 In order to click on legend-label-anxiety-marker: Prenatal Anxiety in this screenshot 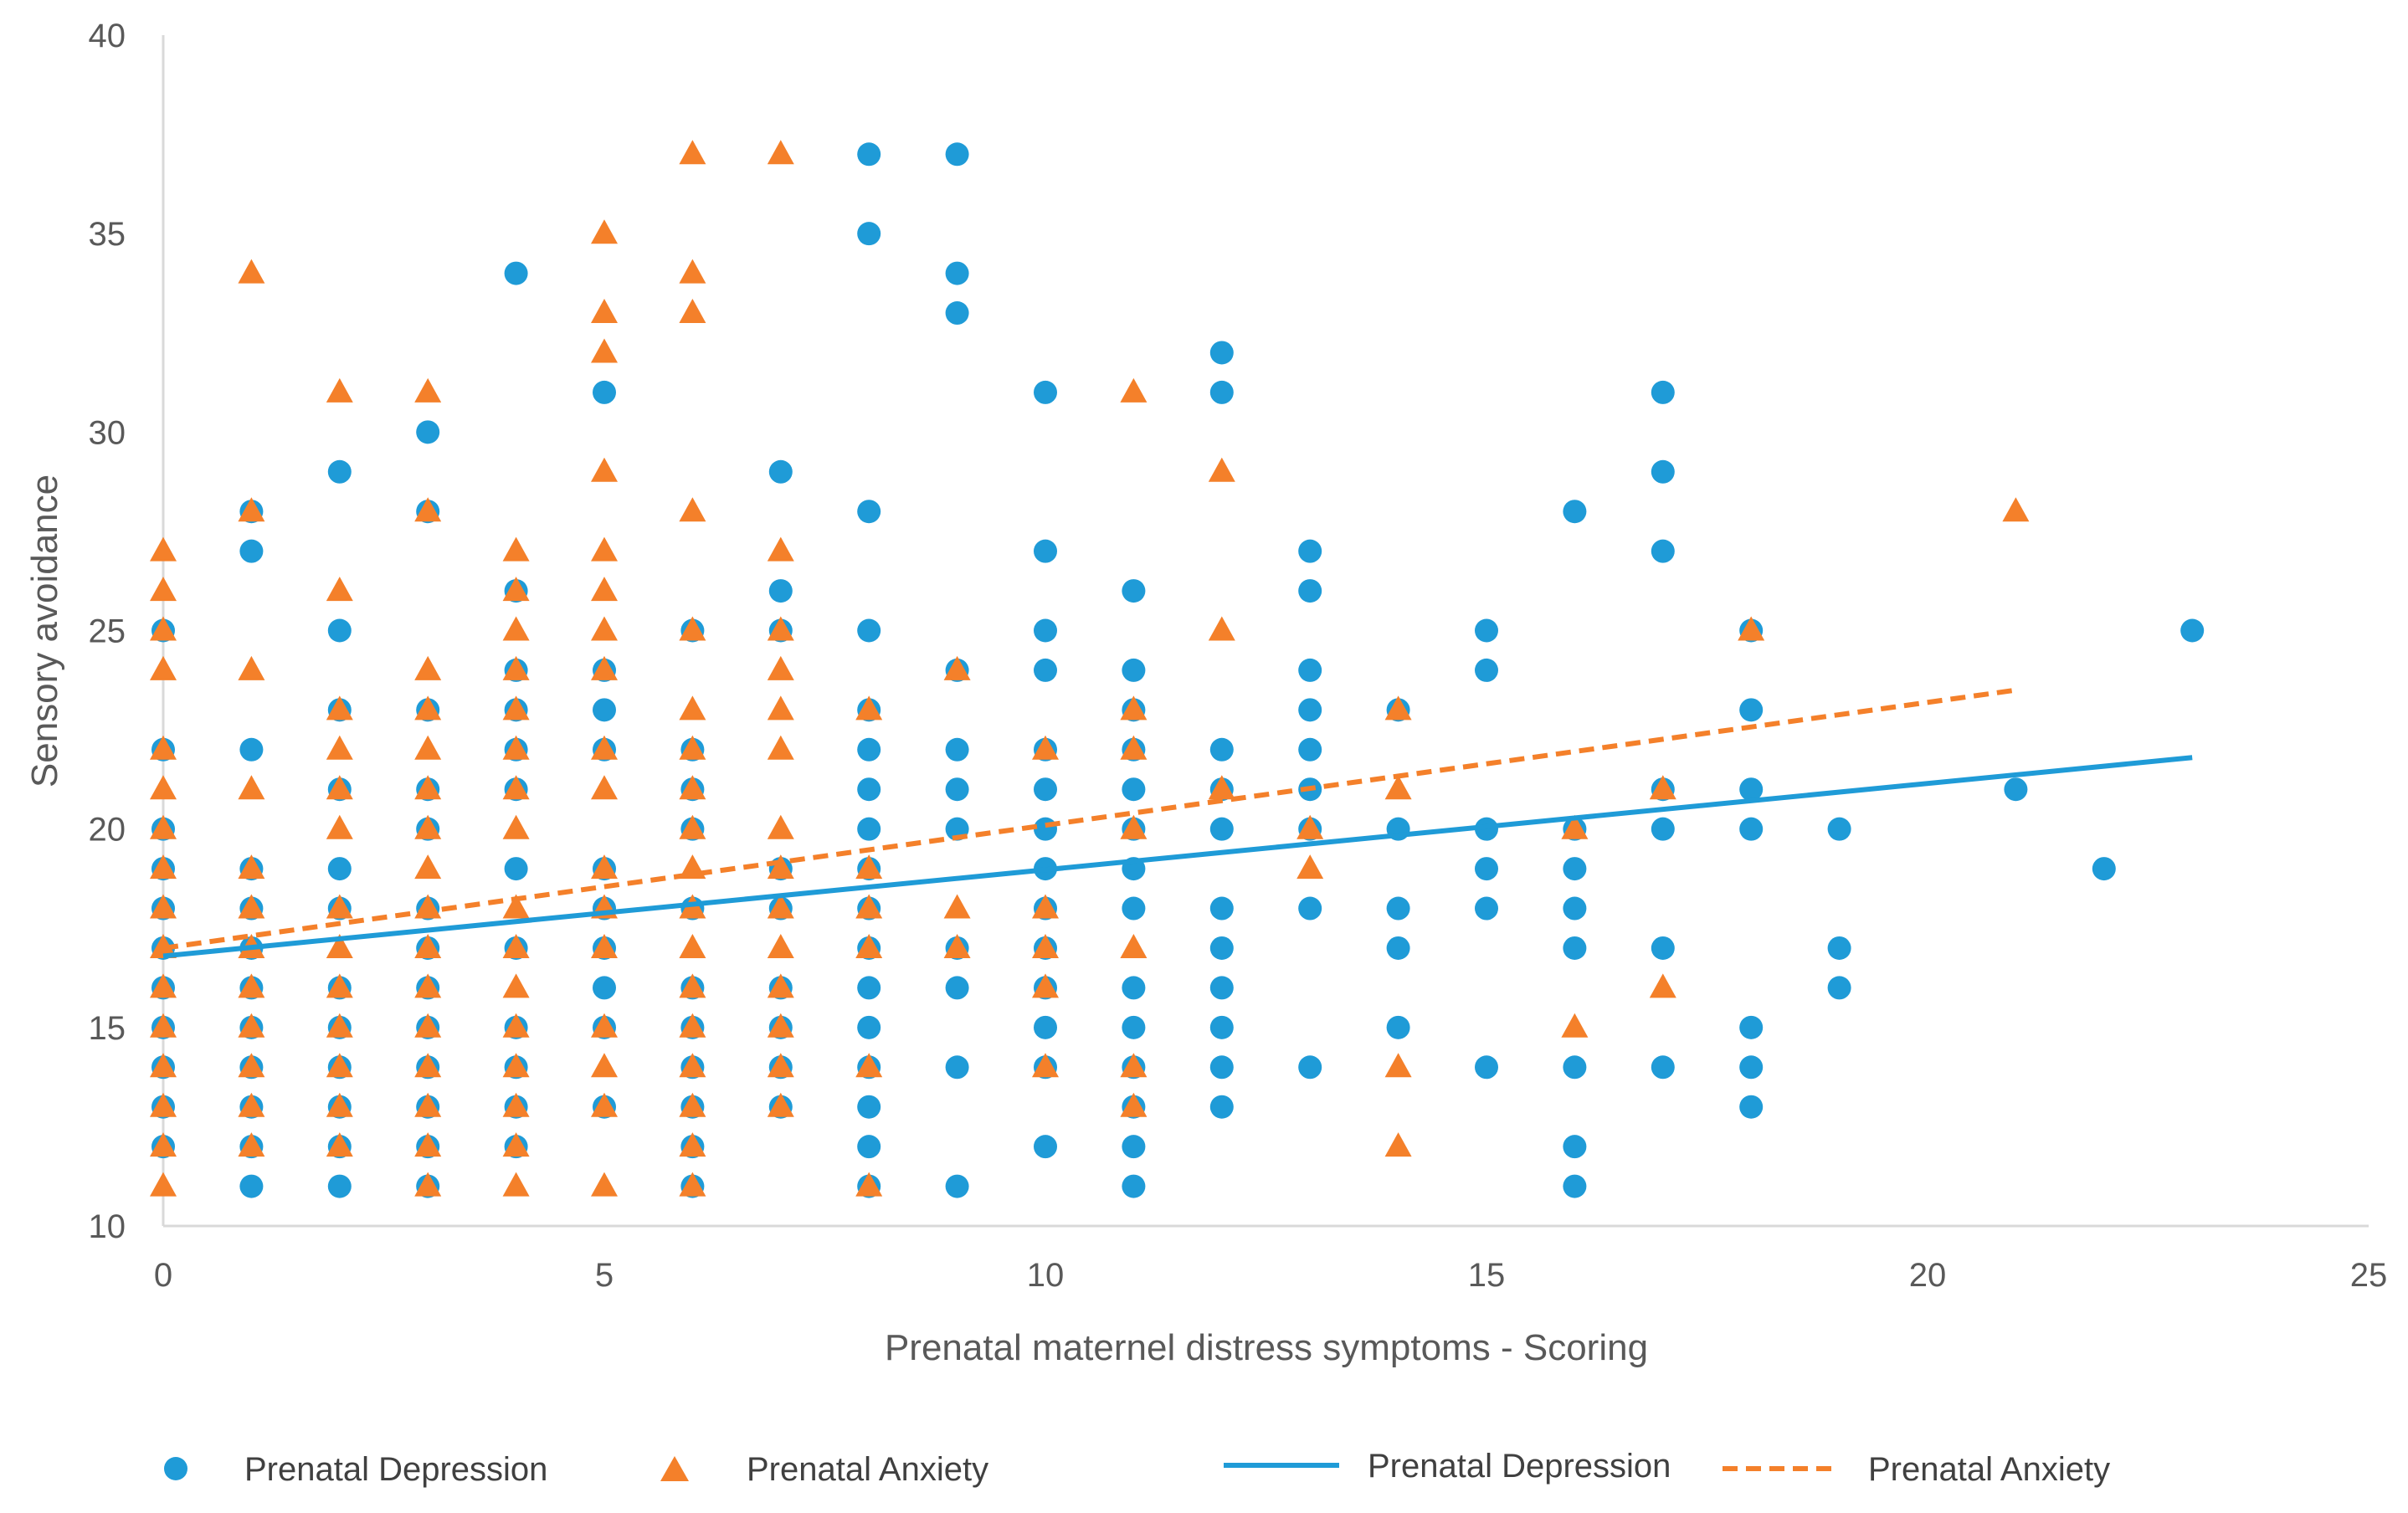, I will do `click(867, 1469)`.